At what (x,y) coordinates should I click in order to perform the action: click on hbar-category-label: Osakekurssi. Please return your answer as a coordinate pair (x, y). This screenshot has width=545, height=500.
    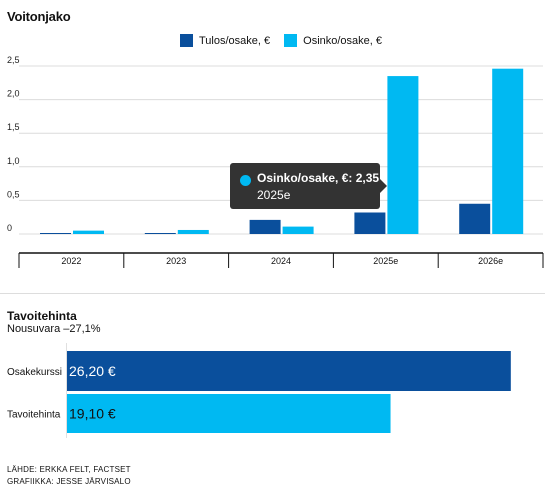
    Looking at the image, I should click on (34, 372).